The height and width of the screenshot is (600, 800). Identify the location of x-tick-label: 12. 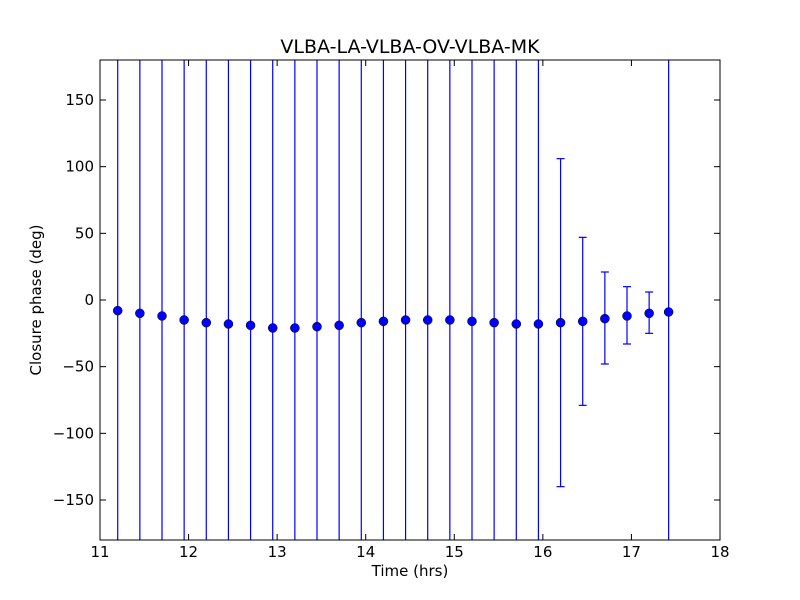
(188, 552).